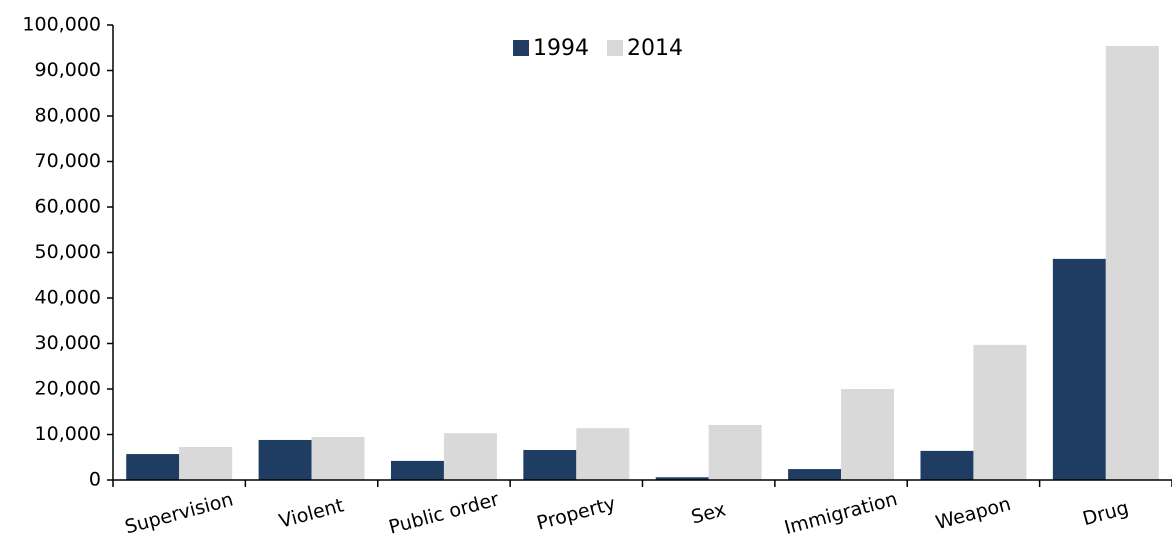  I want to click on x-tick-label: Weapon, so click(973, 513).